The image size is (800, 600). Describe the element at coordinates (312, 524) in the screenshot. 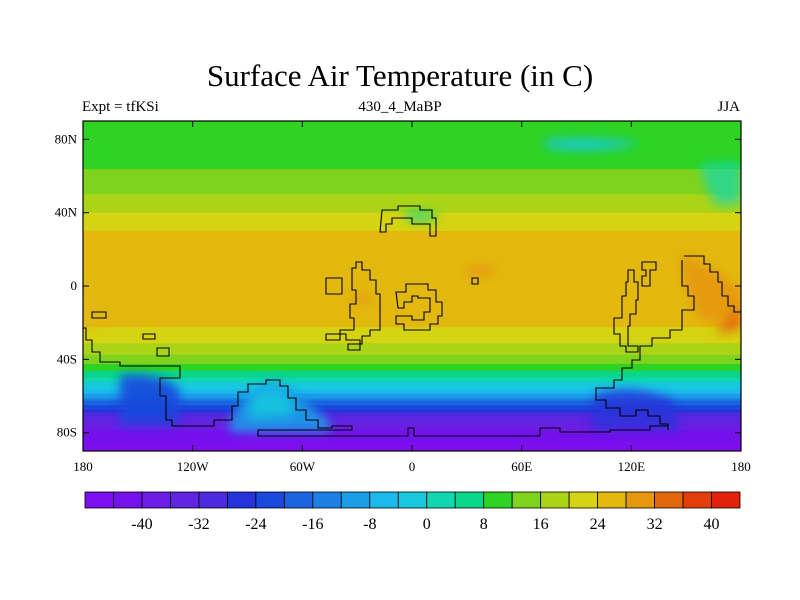

I see `colorbar-label: -16` at that location.